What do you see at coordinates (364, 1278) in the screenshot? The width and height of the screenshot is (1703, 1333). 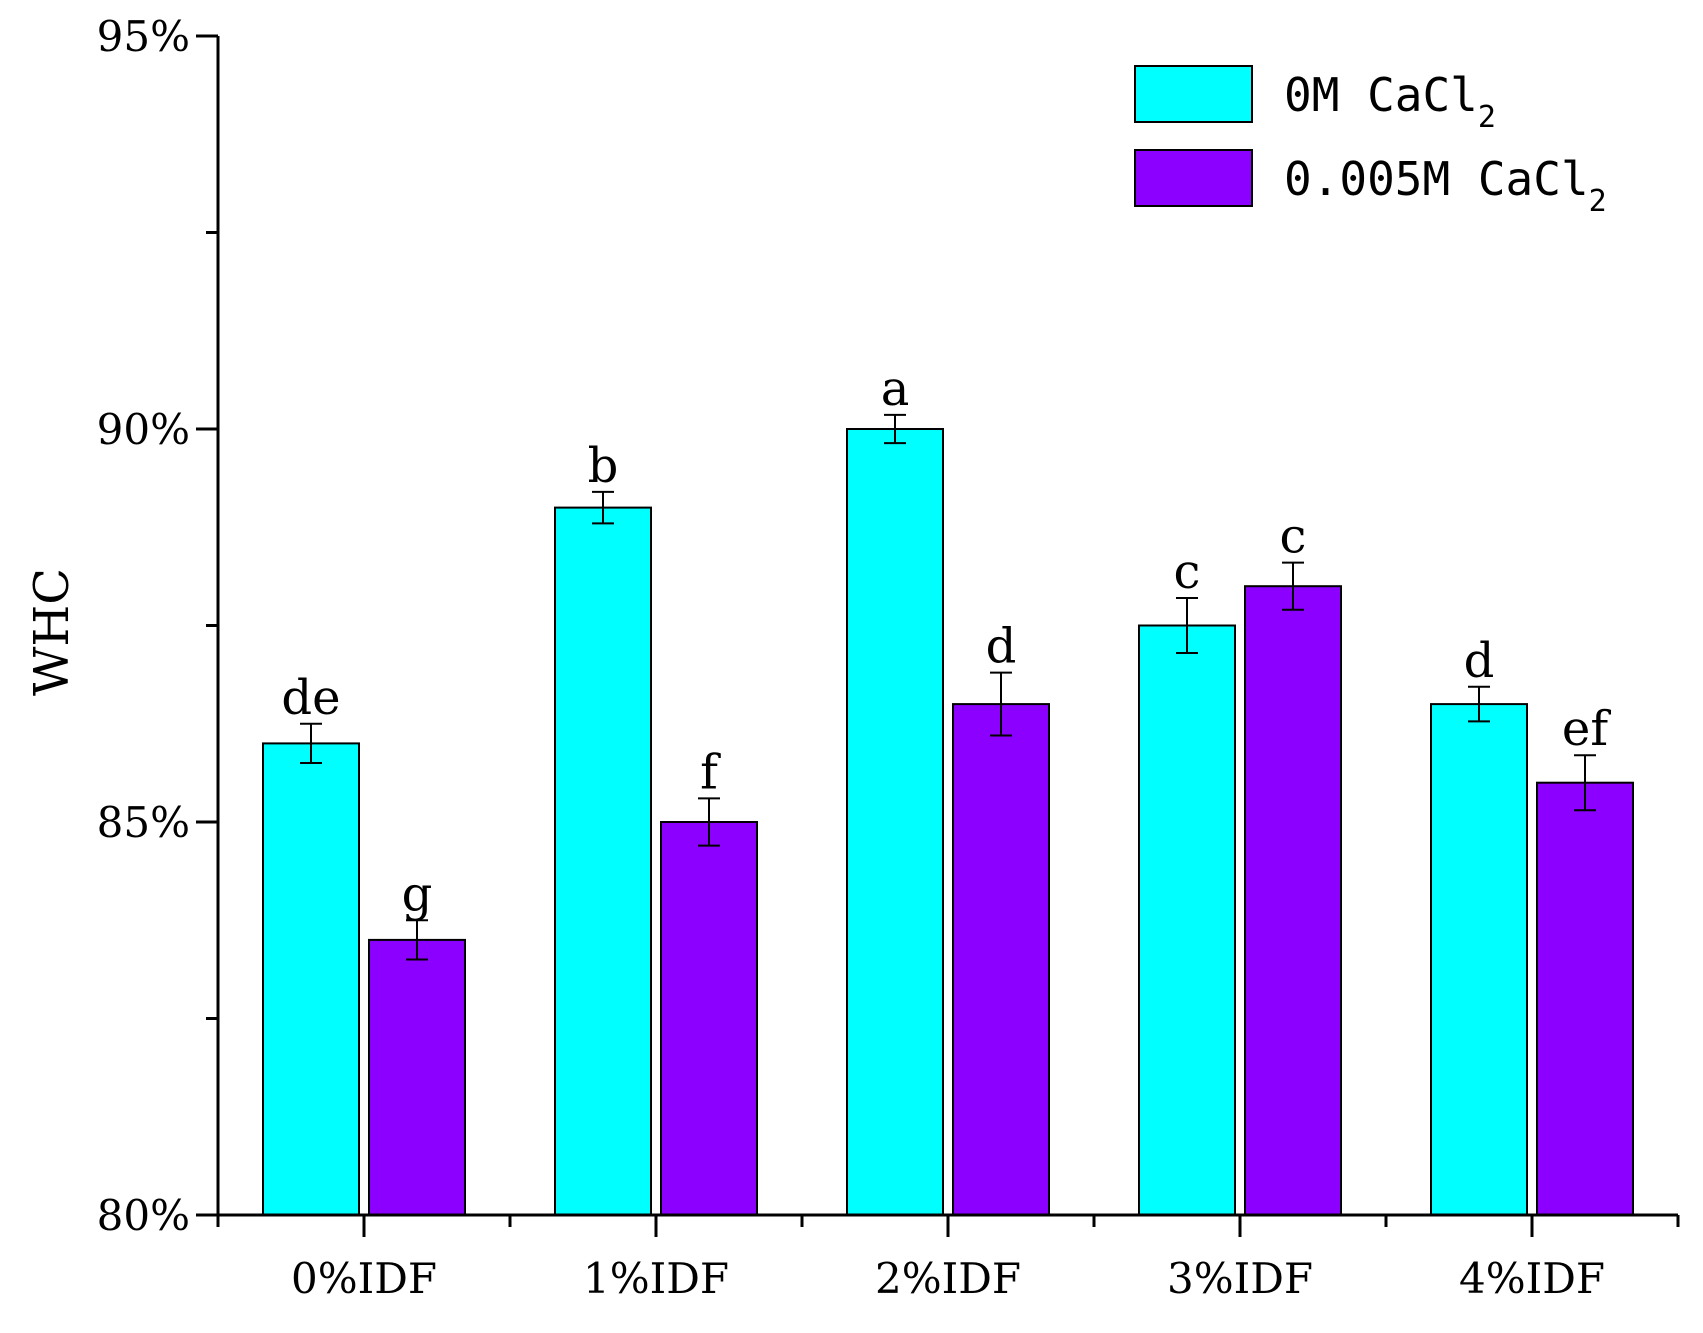 I see `x-tick-label: 0%IDF` at bounding box center [364, 1278].